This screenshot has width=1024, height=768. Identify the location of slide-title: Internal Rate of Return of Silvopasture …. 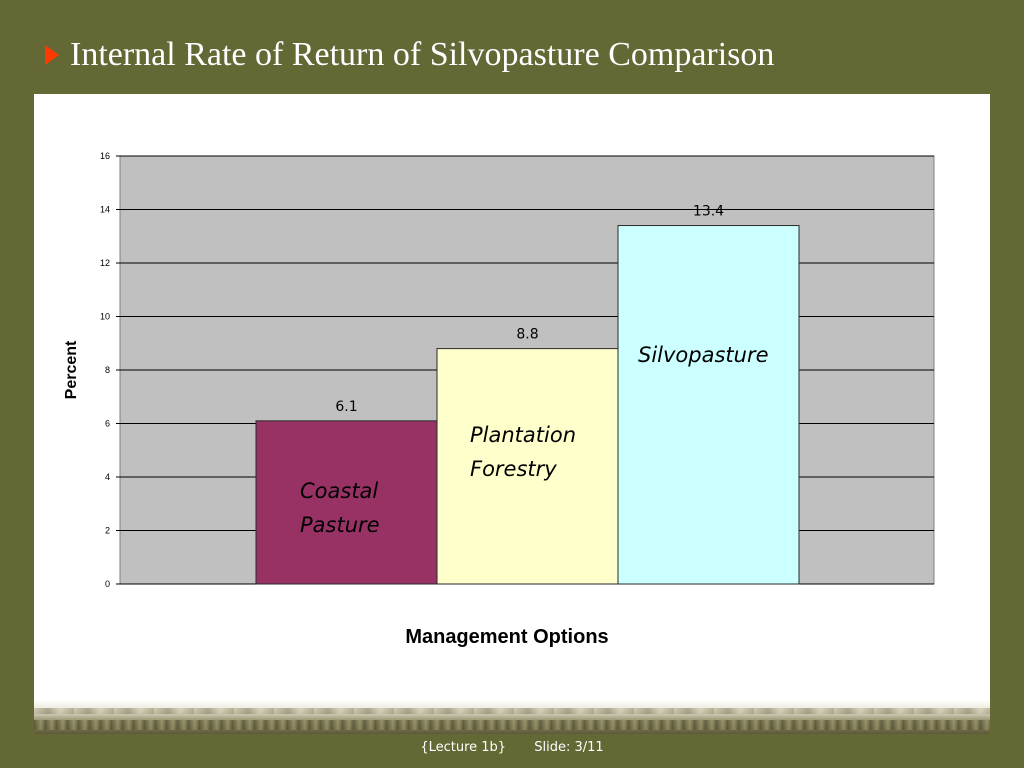
(422, 54).